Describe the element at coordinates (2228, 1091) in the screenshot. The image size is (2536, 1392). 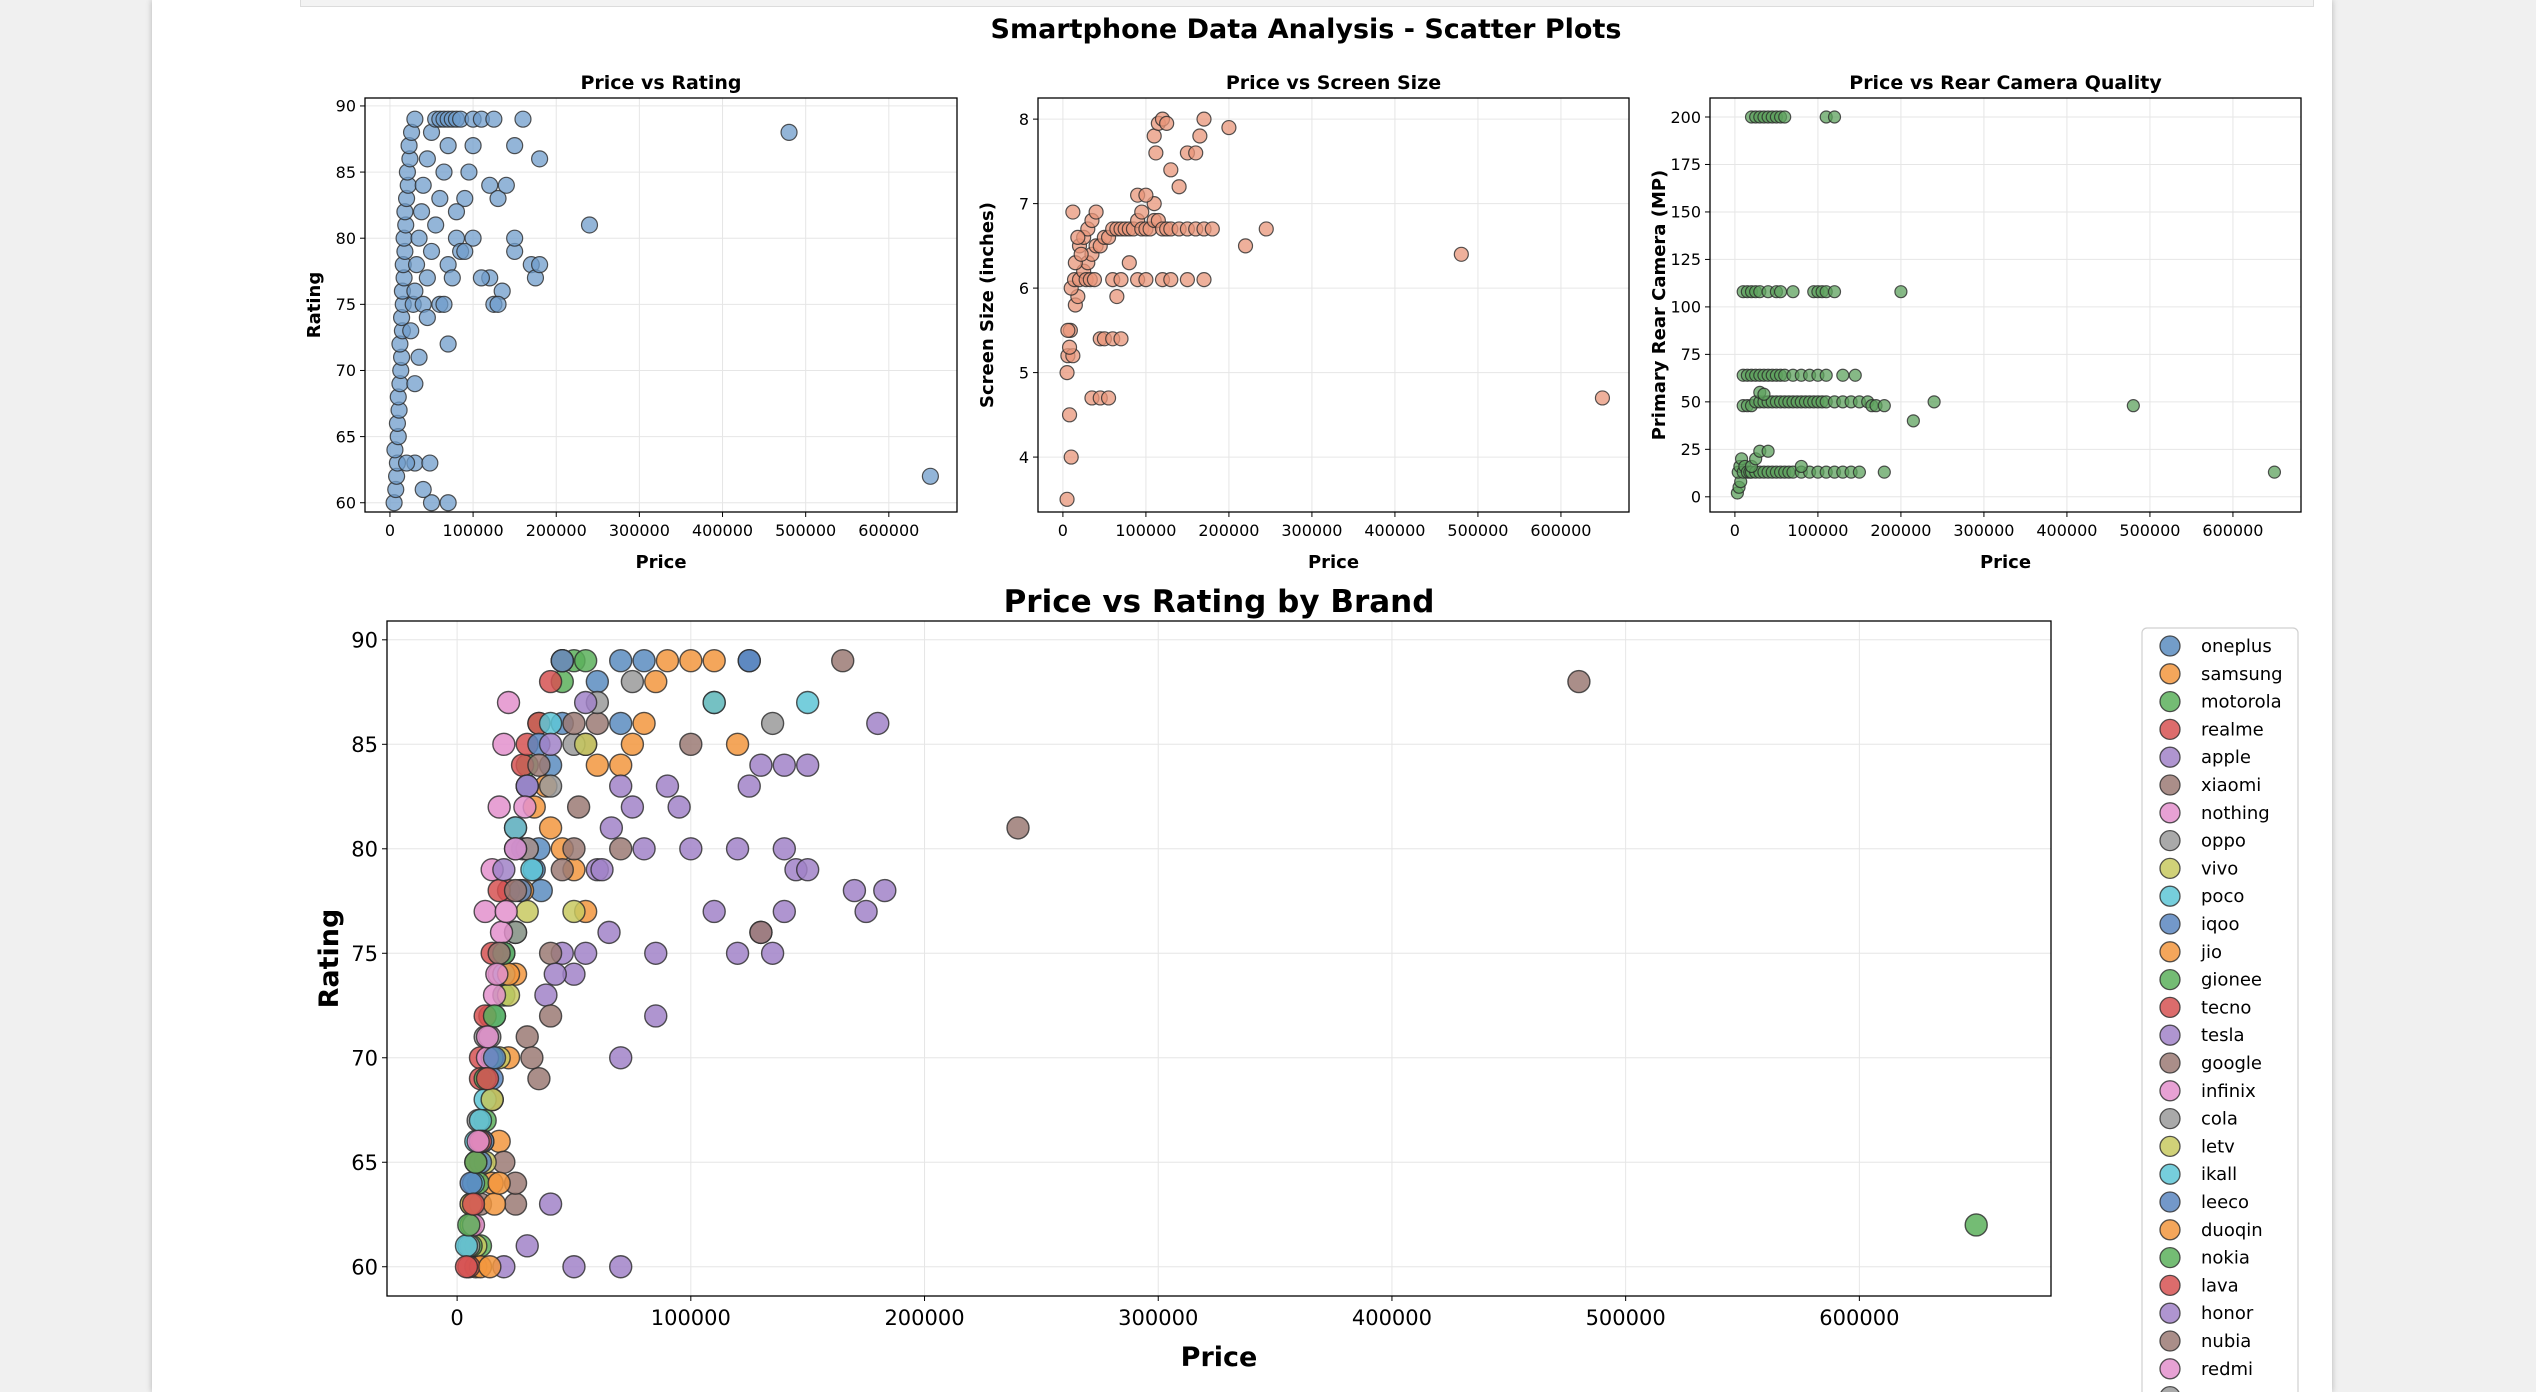
I see `legend-label: infinix` at that location.